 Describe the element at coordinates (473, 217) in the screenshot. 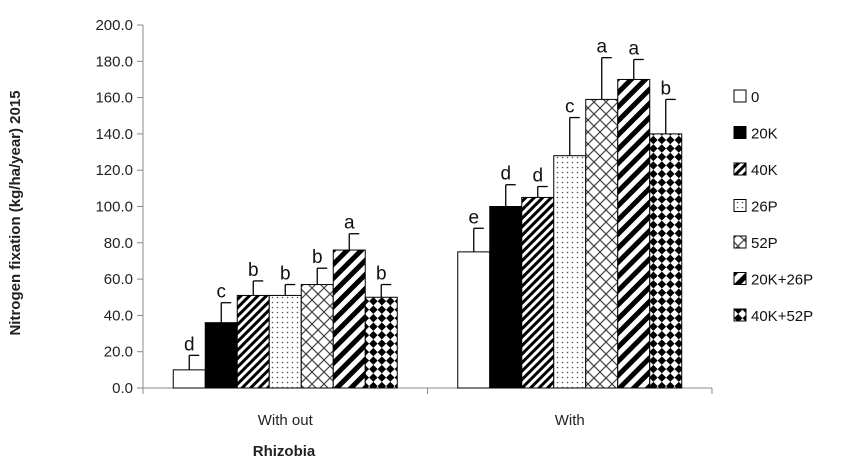

I see `significance-label: e` at that location.